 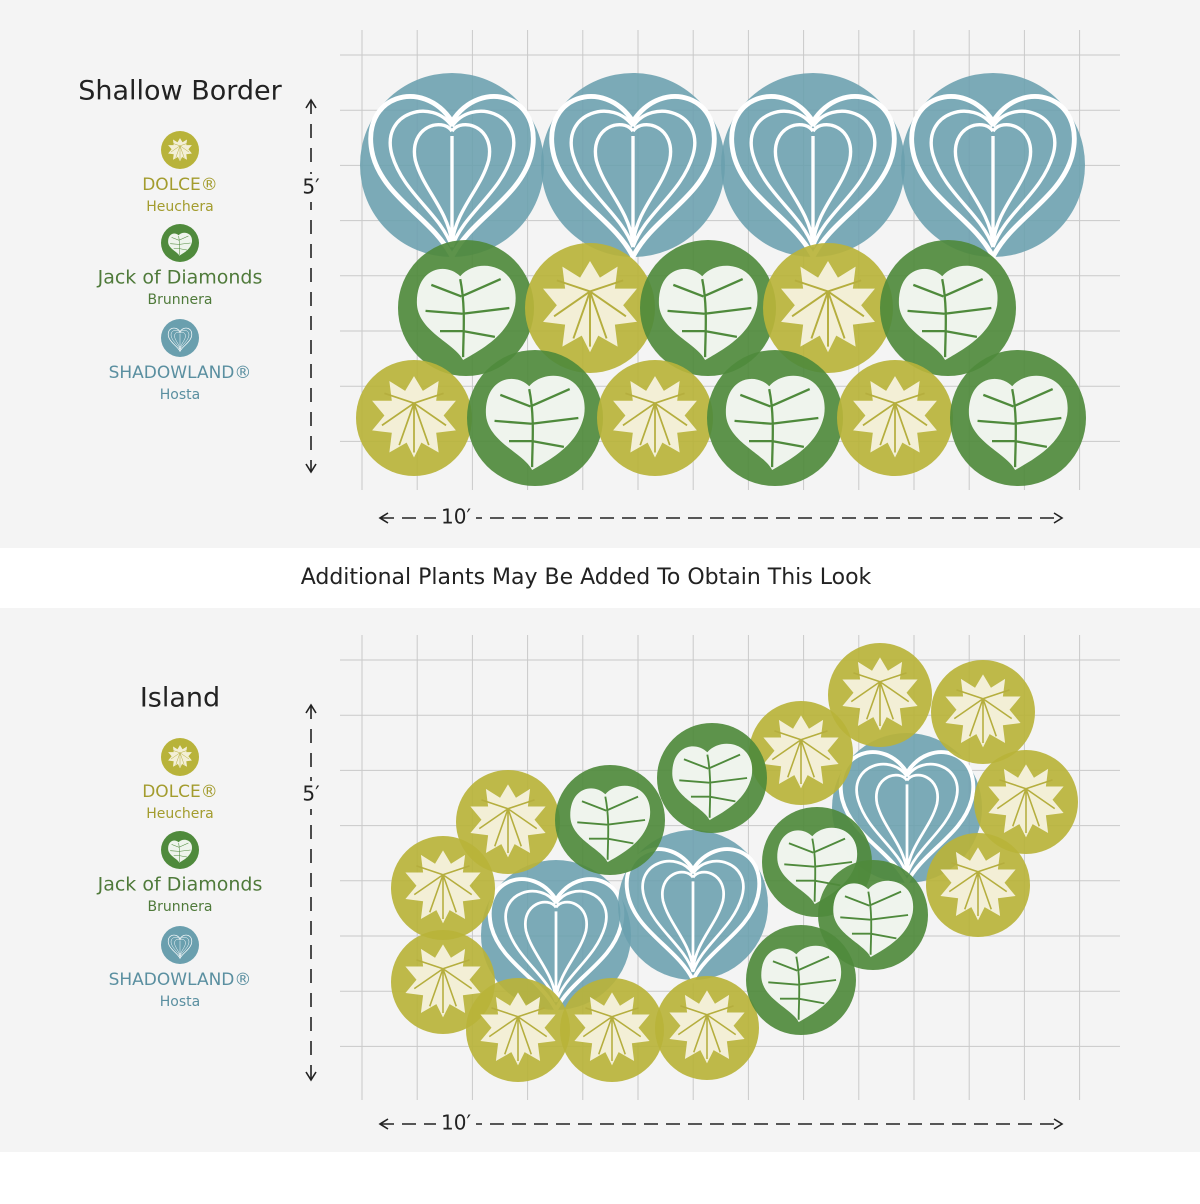 I want to click on panel-title: Shallow Border, so click(x=180, y=91).